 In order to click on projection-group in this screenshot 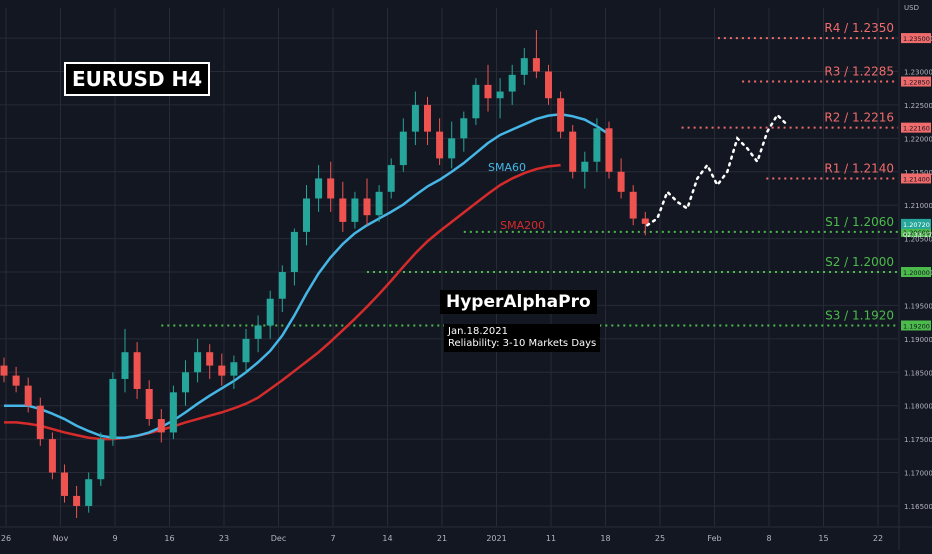, I will do `click(717, 169)`.